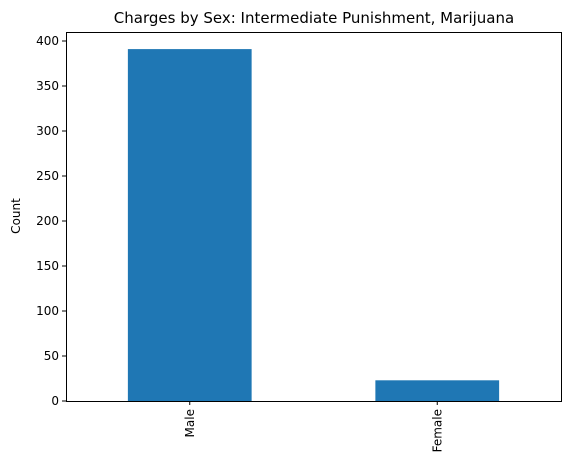  I want to click on x-tick-label-male: Male, so click(190, 423).